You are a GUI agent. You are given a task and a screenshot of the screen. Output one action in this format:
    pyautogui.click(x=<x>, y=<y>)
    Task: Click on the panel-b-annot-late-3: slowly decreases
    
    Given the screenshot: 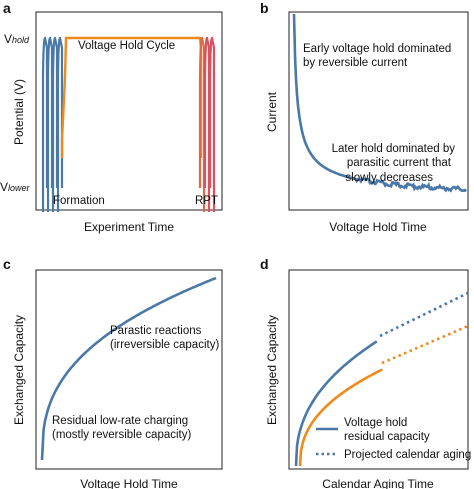 What is the action you would take?
    pyautogui.click(x=389, y=178)
    